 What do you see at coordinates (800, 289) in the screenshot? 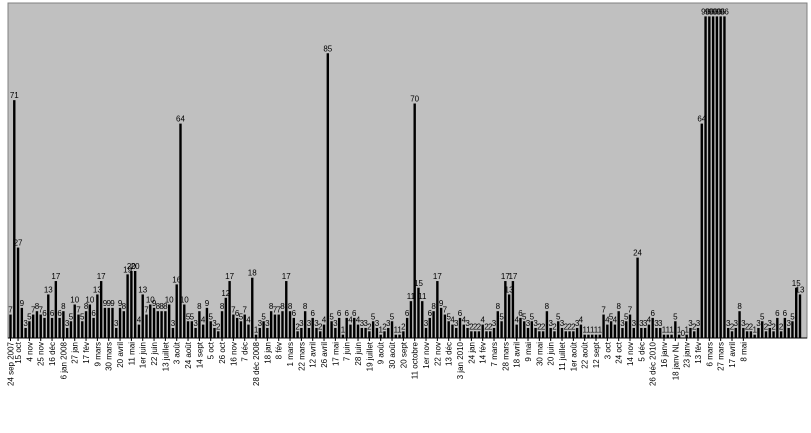
I see `data-label: 13` at bounding box center [800, 289].